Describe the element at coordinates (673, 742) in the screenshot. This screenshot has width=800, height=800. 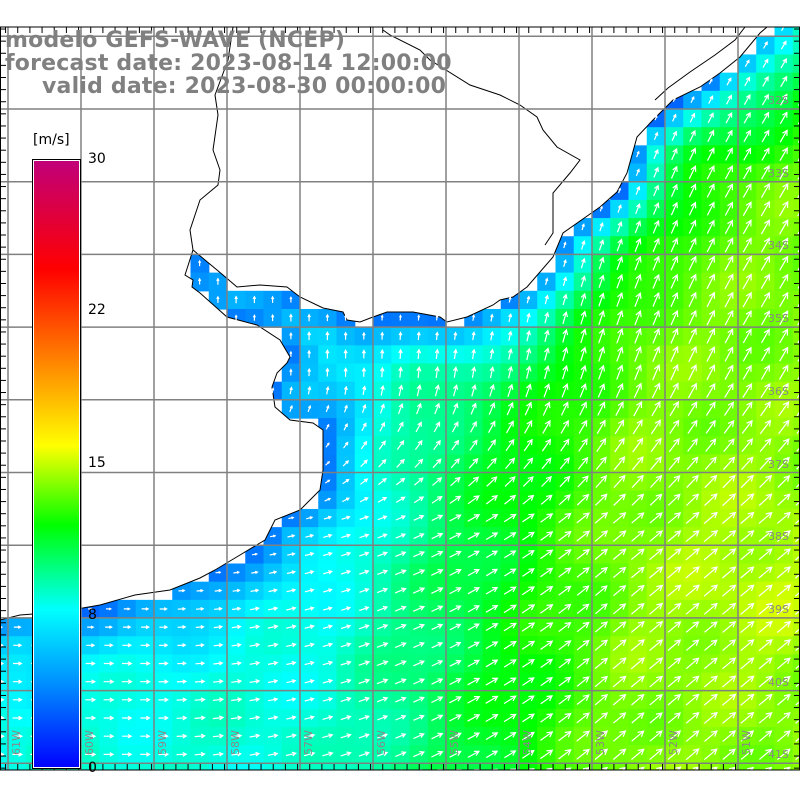
I see `longitude-label: 52W` at that location.